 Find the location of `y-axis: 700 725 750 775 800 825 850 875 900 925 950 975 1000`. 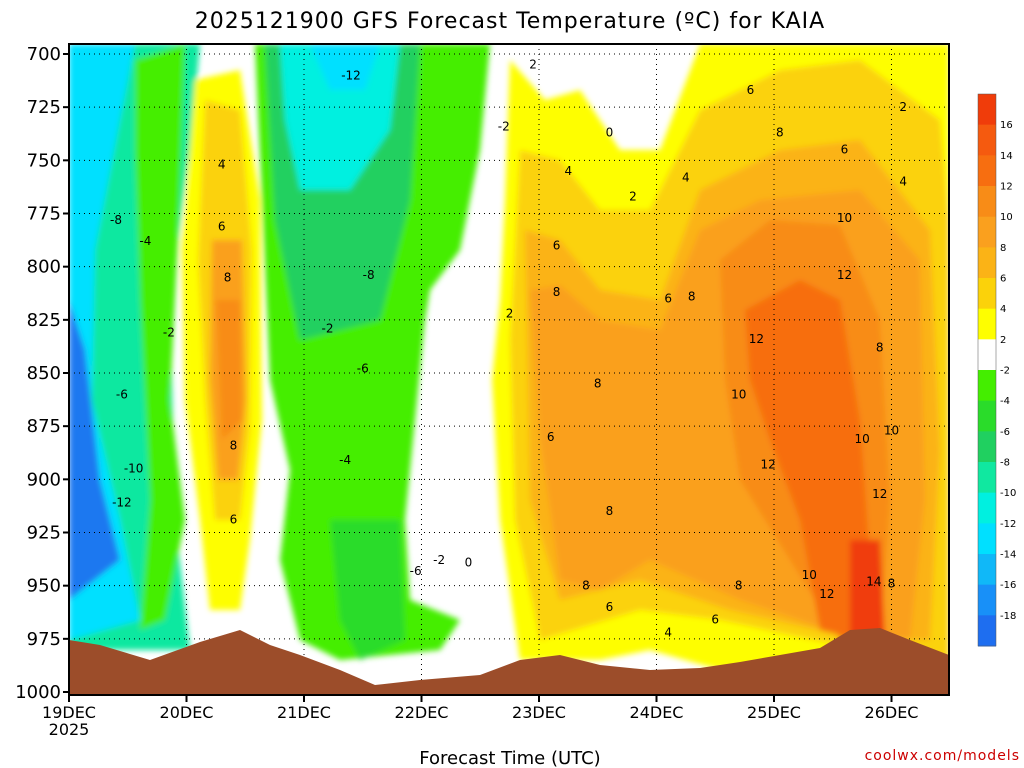

y-axis: 700 725 750 775 800 825 850 875 900 925 950 975 1000 is located at coordinates (42, 373).